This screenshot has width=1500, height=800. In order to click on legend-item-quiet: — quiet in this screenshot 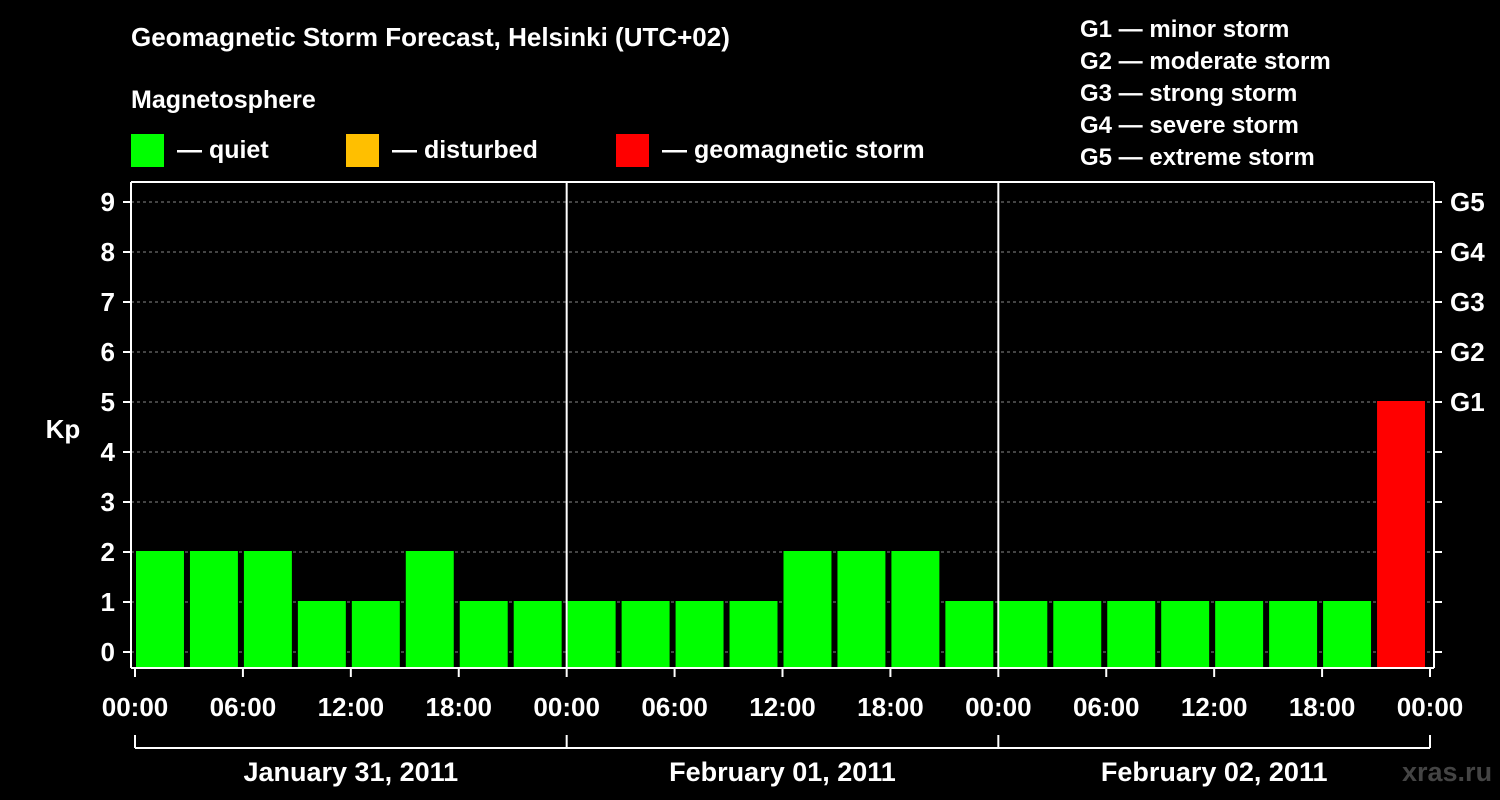, I will do `click(200, 150)`.